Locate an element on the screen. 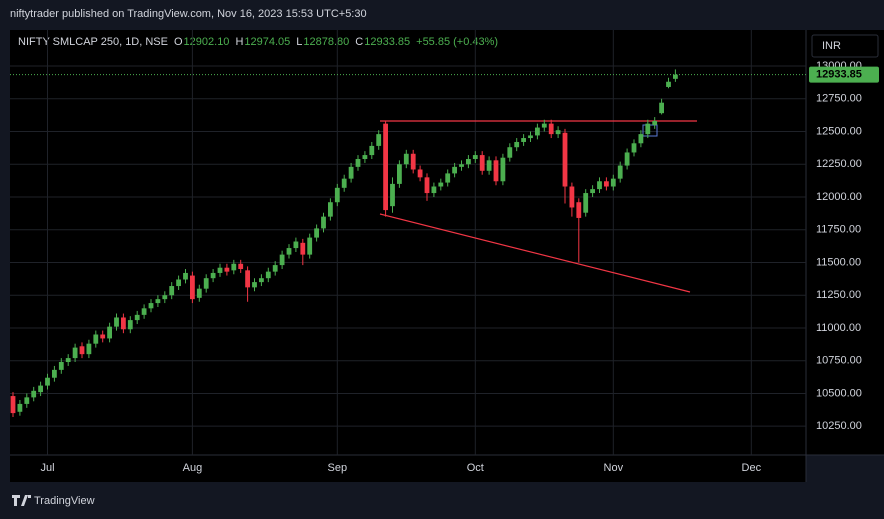  currency: INR is located at coordinates (831, 46).